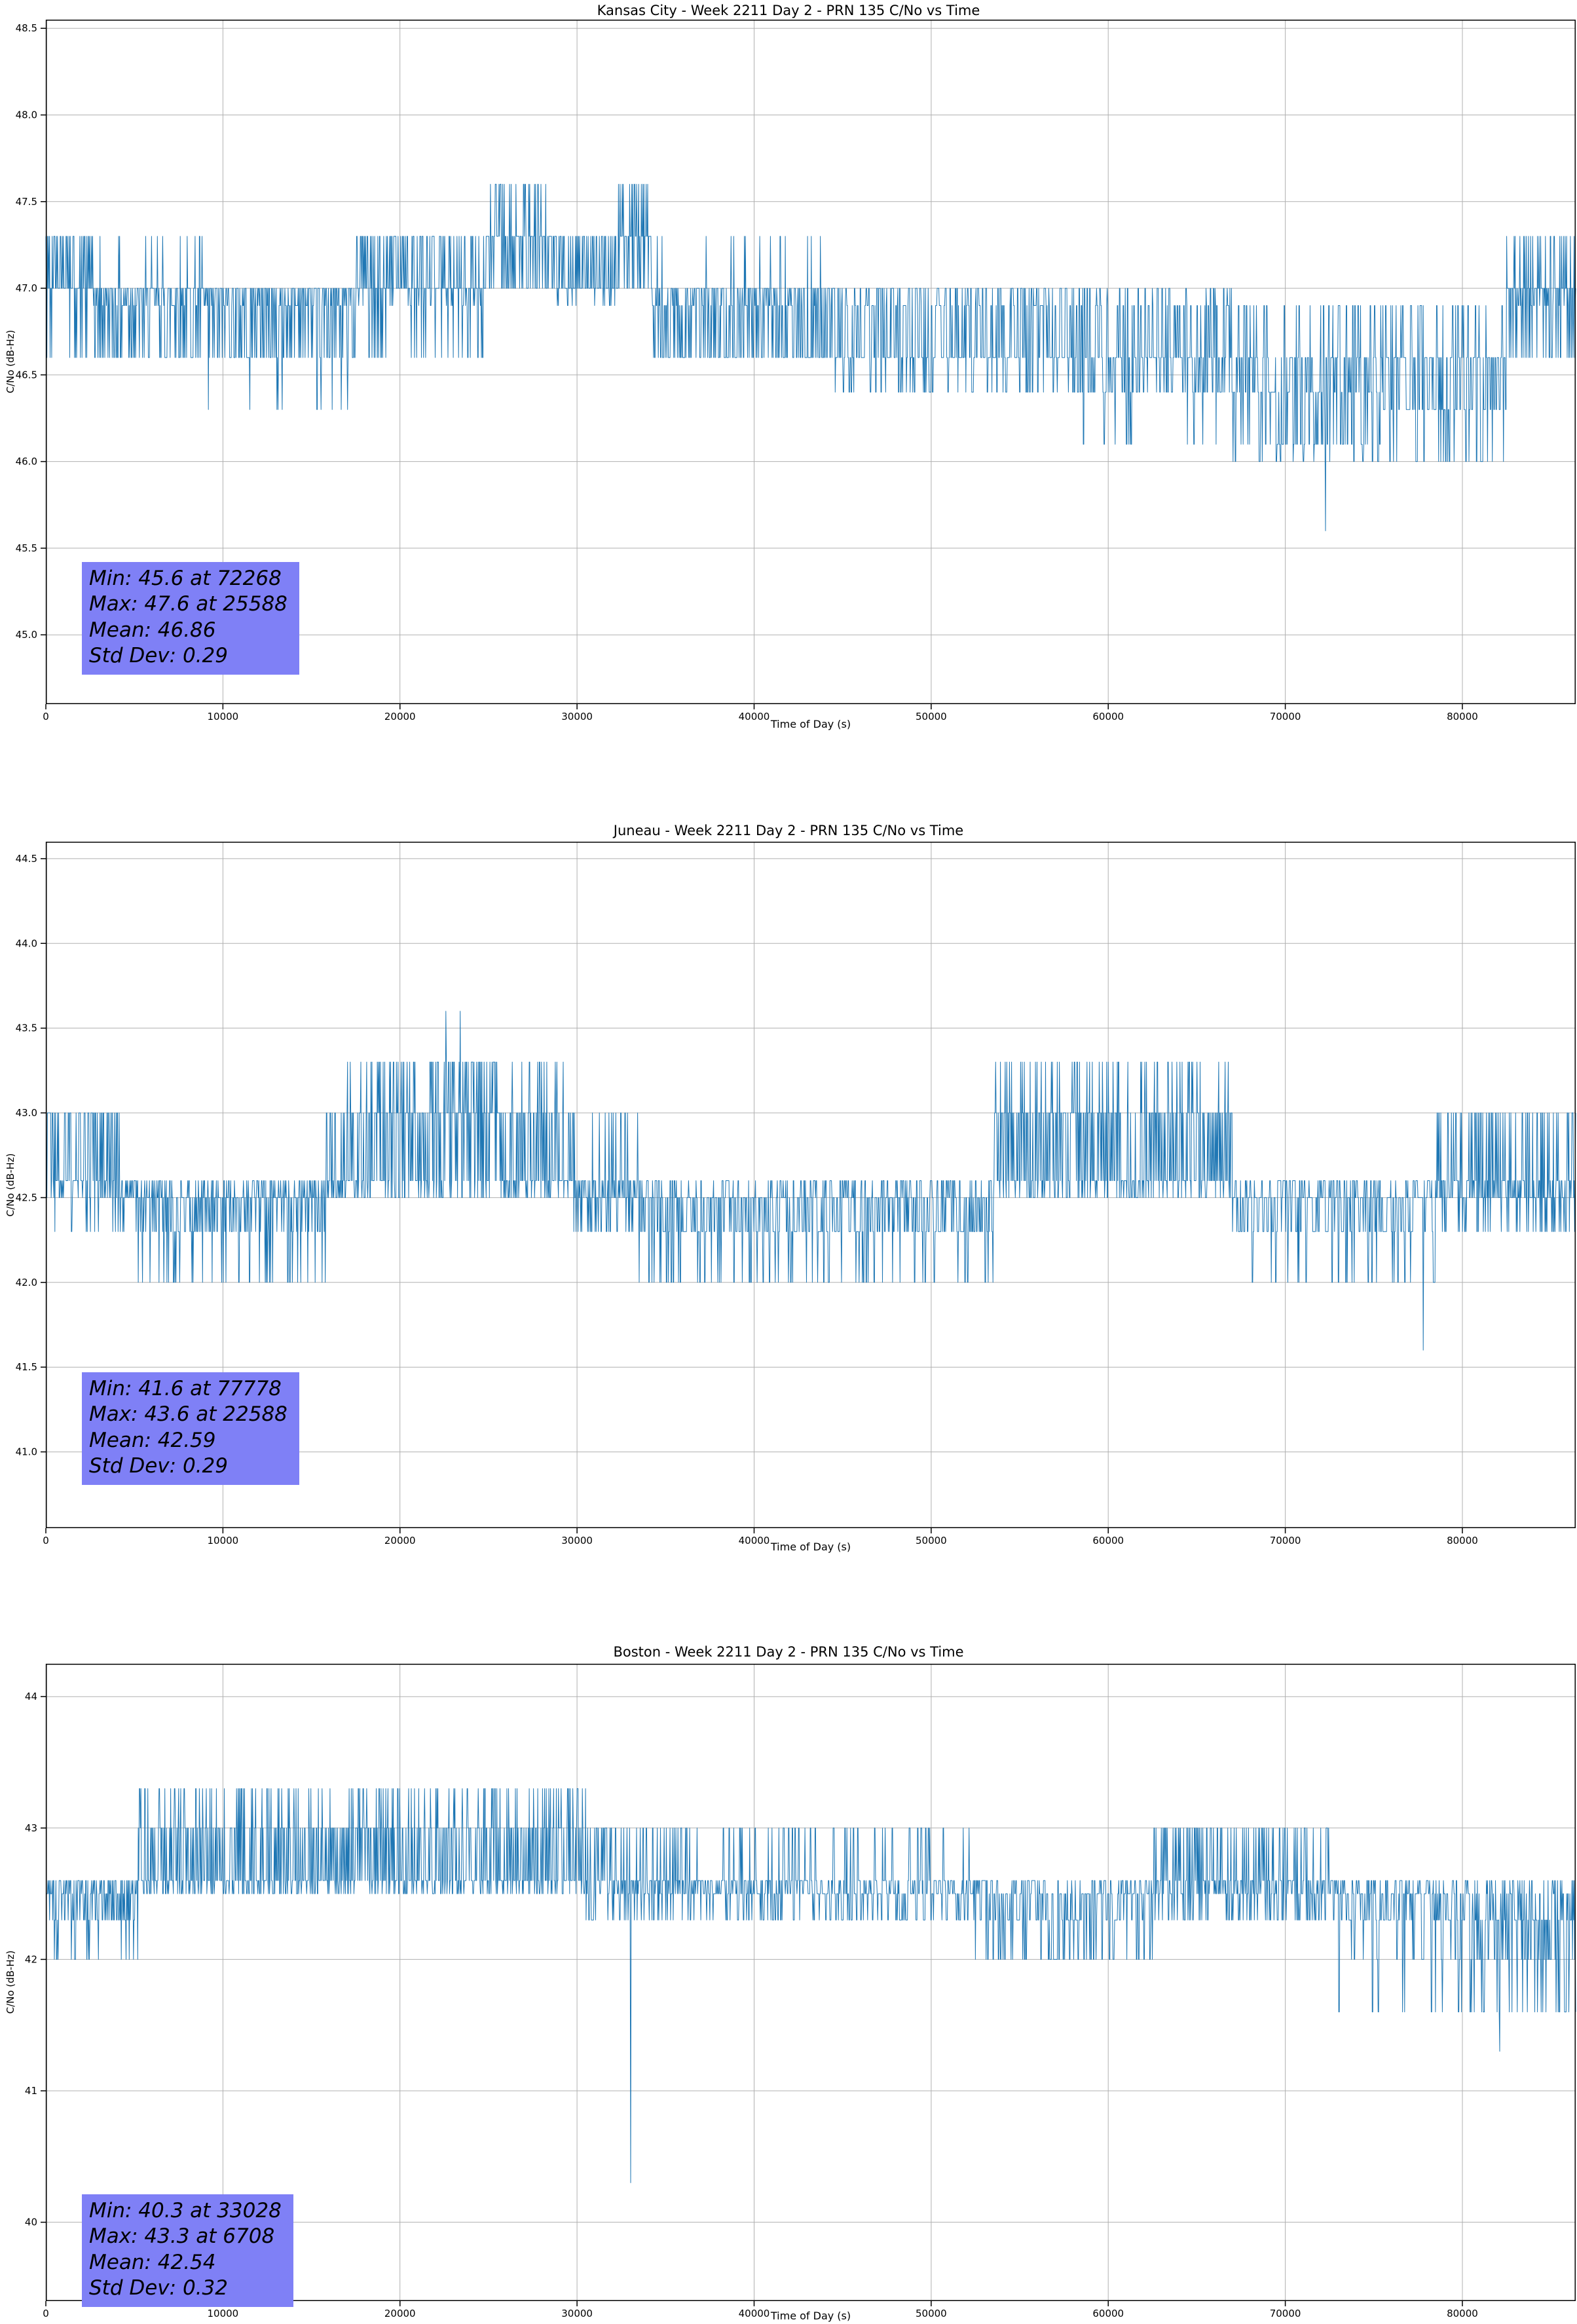  I want to click on svg-text: 44, so click(31, 1696).